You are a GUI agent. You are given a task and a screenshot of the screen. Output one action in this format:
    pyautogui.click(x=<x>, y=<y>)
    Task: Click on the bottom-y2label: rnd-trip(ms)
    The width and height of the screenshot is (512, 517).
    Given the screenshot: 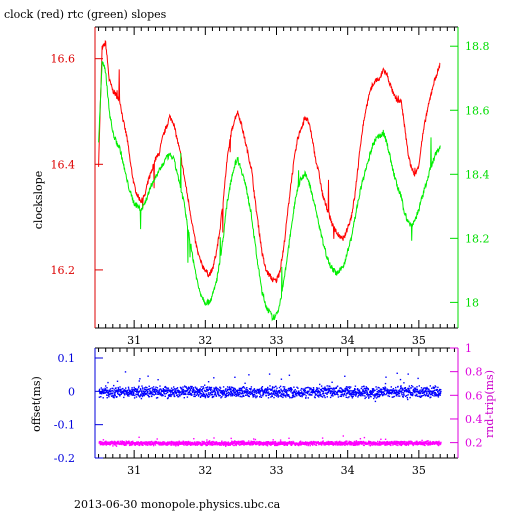 What is the action you would take?
    pyautogui.click(x=489, y=404)
    